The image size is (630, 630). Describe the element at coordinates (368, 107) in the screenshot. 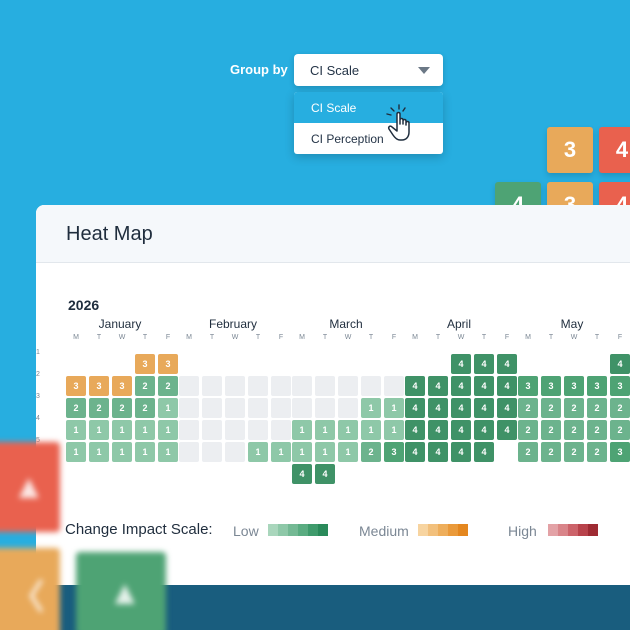

I see `option-ci-scale: CI Scale` at that location.